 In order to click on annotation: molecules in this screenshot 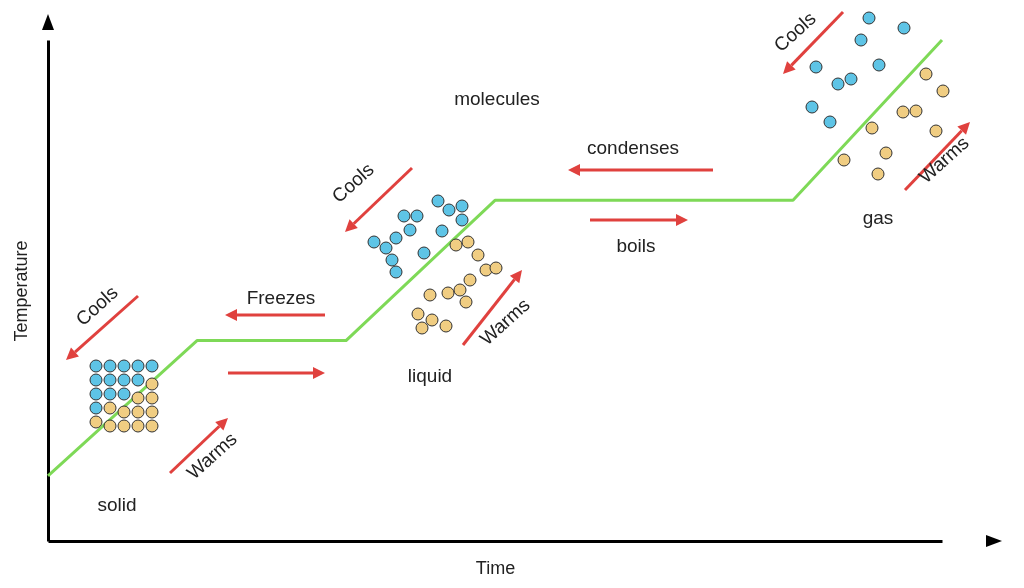, I will do `click(497, 99)`.